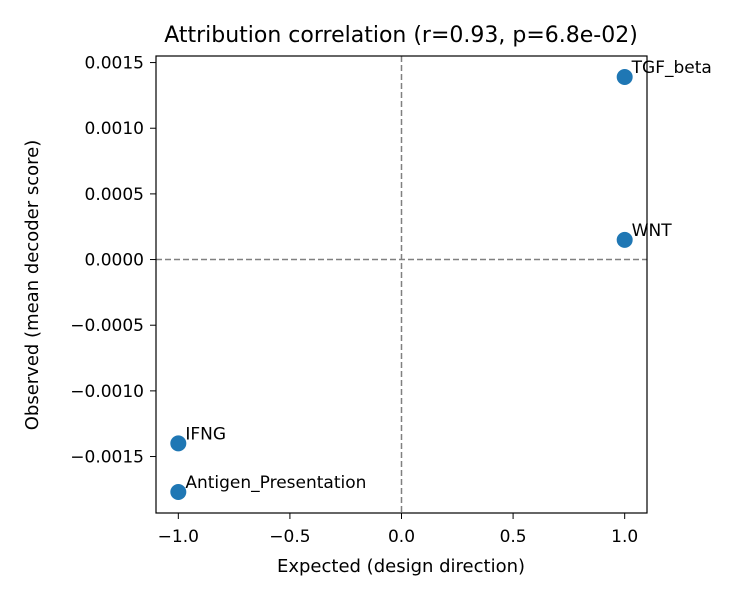  What do you see at coordinates (107, 392) in the screenshot?
I see `y-tick-label: −0.0010` at bounding box center [107, 392].